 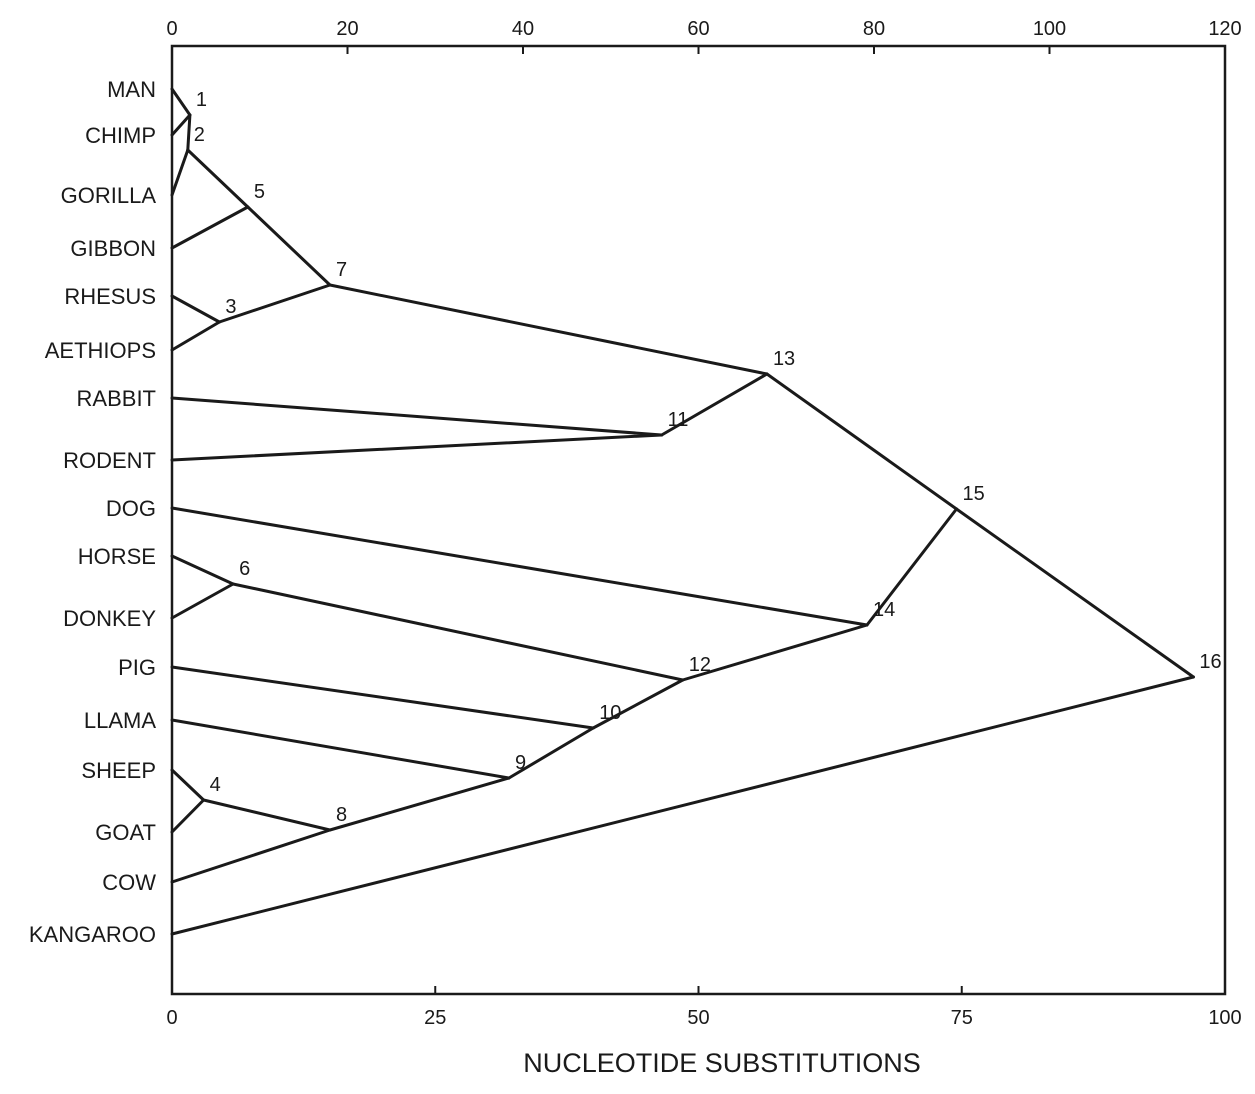 I want to click on top-axis: 0 20 40 60 80 100 120, so click(x=704, y=36).